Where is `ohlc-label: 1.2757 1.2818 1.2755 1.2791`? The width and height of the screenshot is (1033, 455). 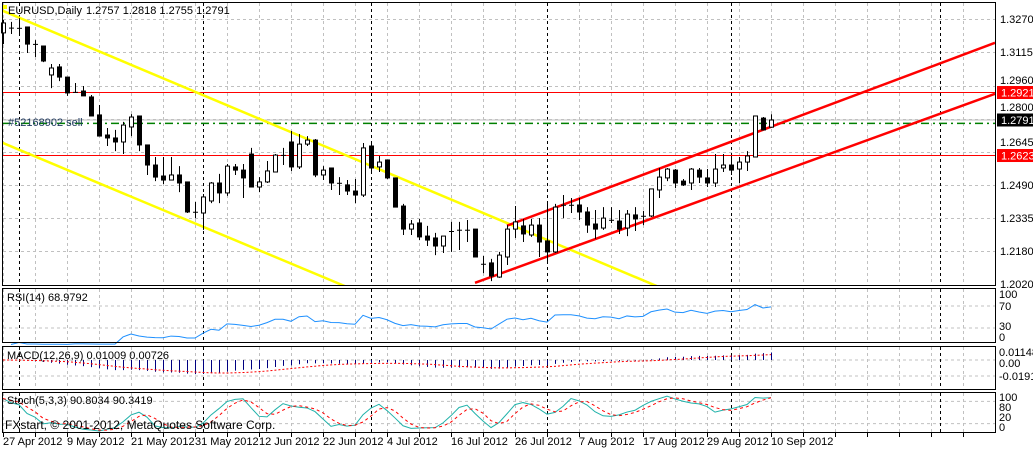
ohlc-label: 1.2757 1.2818 1.2755 1.2791 is located at coordinates (158, 11).